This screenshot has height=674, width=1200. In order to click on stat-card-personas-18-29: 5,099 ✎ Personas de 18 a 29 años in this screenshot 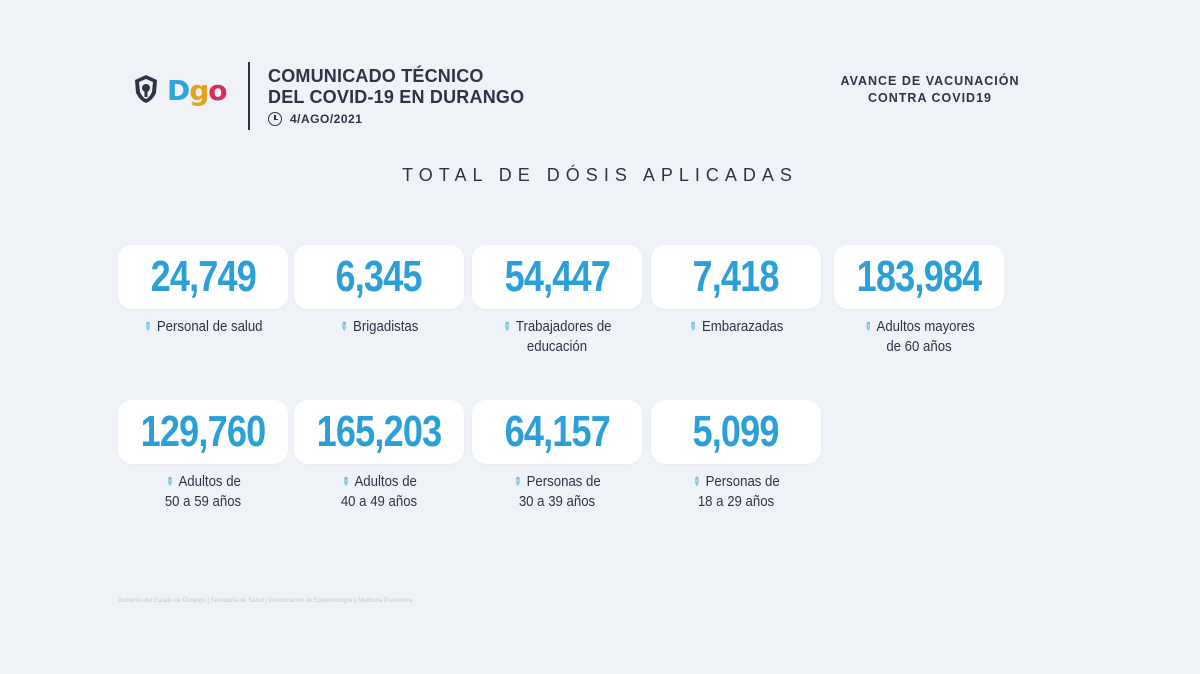, I will do `click(736, 456)`.